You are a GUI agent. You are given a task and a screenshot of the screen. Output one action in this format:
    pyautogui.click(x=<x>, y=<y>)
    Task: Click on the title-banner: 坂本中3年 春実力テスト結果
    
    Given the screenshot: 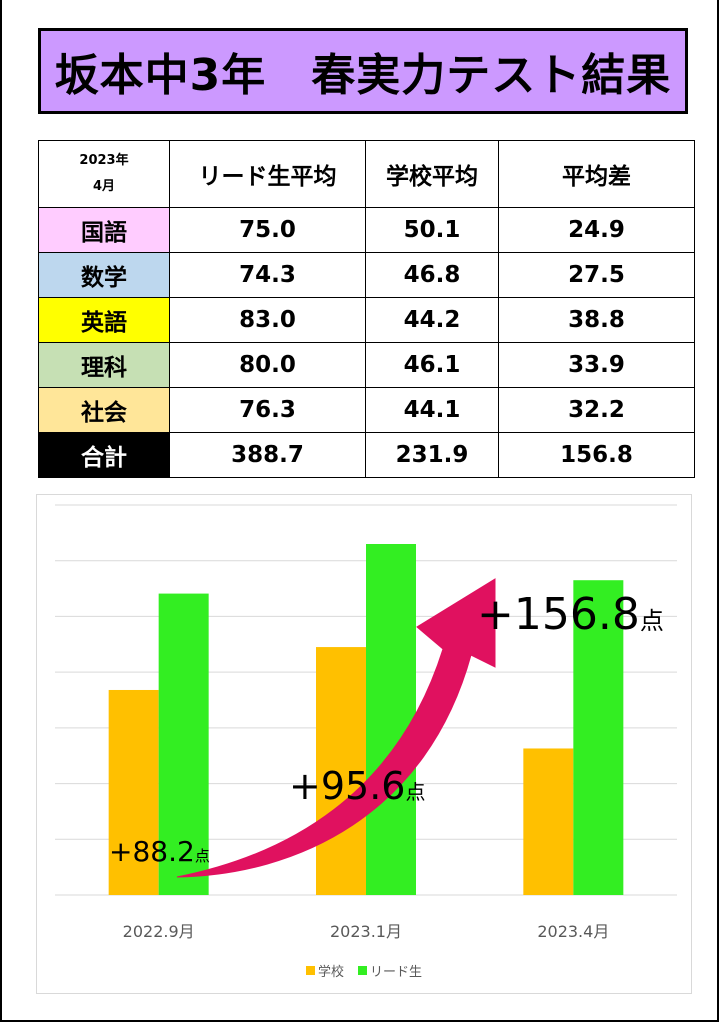 What is the action you would take?
    pyautogui.click(x=363, y=71)
    